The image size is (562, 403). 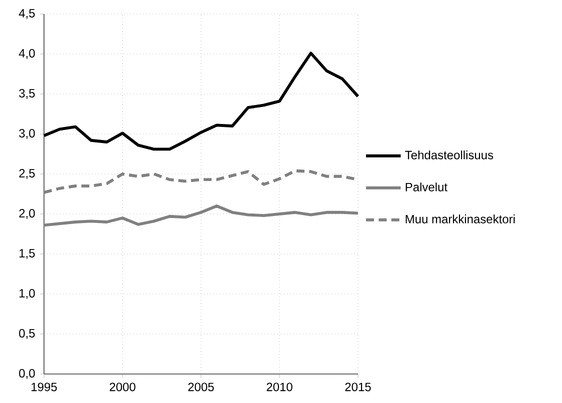 I want to click on line-series, so click(x=201, y=101).